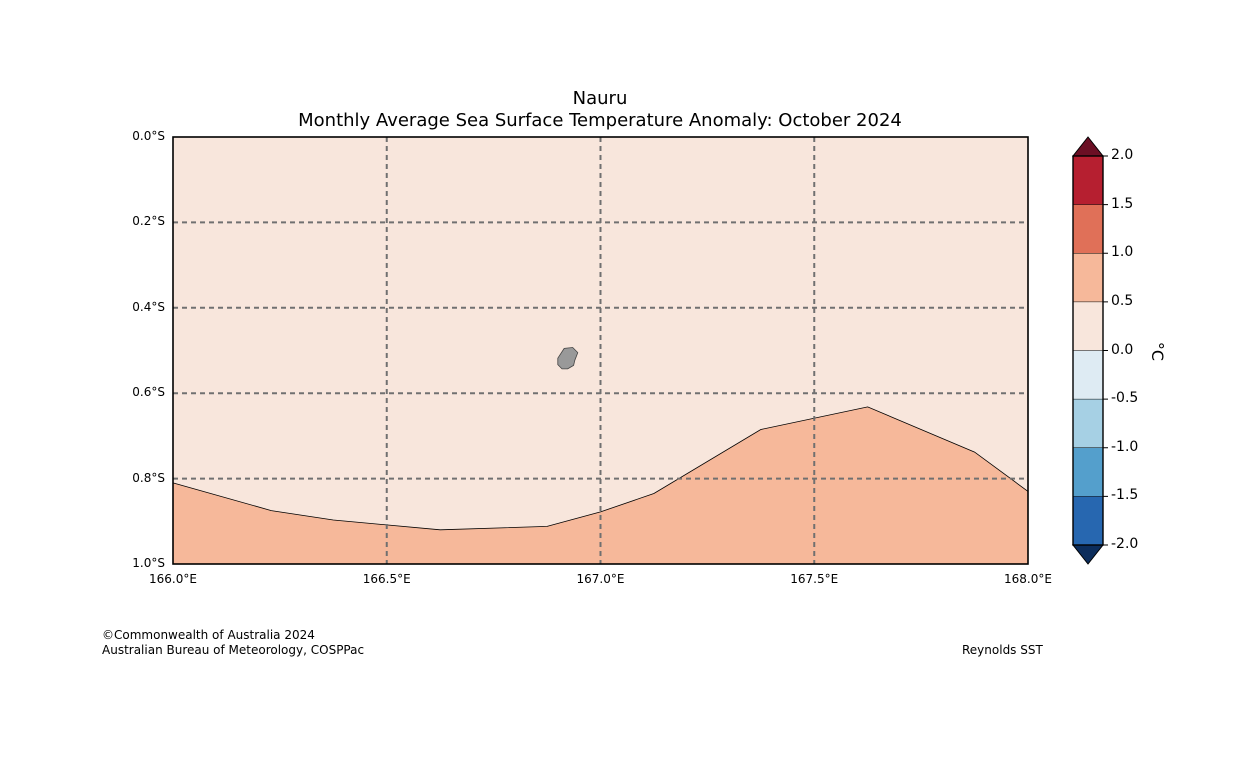 The image size is (1258, 758). What do you see at coordinates (386, 579) in the screenshot?
I see `longitude-tick-label: 166.5°E` at bounding box center [386, 579].